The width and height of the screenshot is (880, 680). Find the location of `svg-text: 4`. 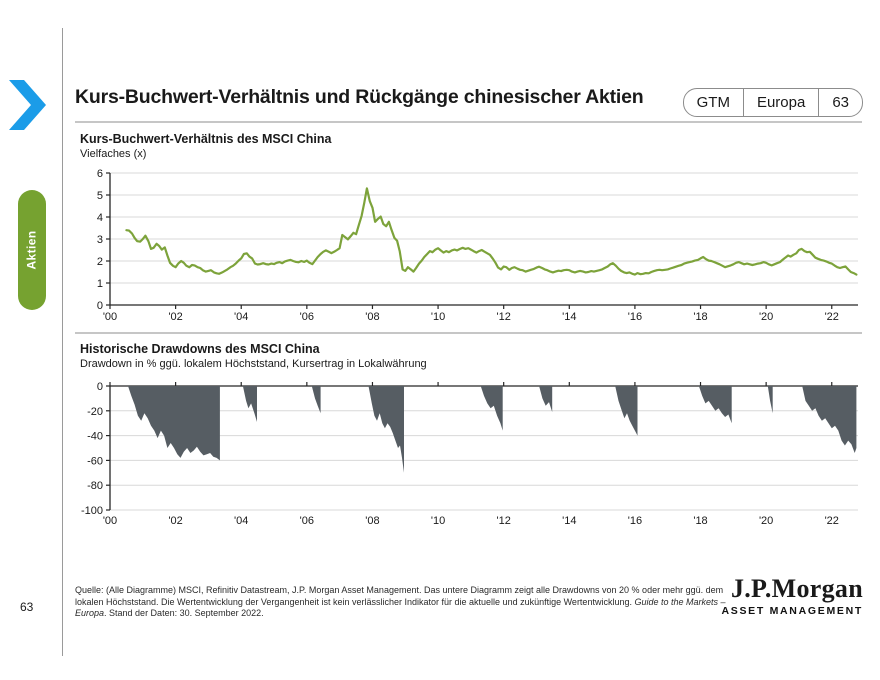

svg-text: 4 is located at coordinates (100, 218).